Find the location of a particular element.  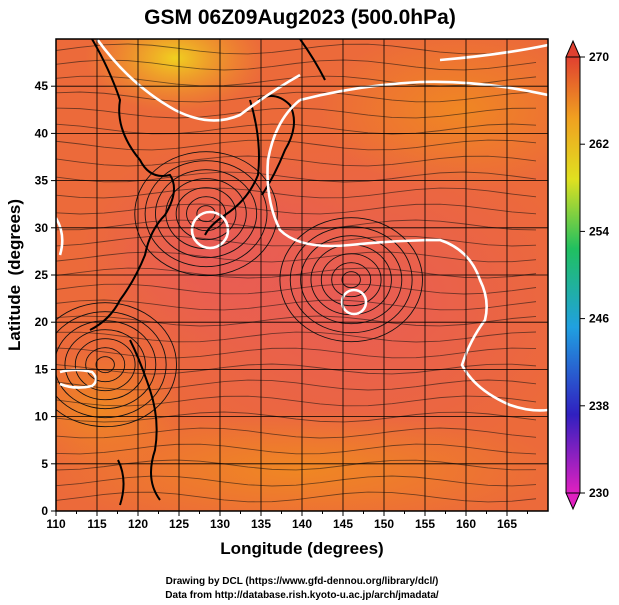

colorbar-max-triangle is located at coordinates (573, 48).